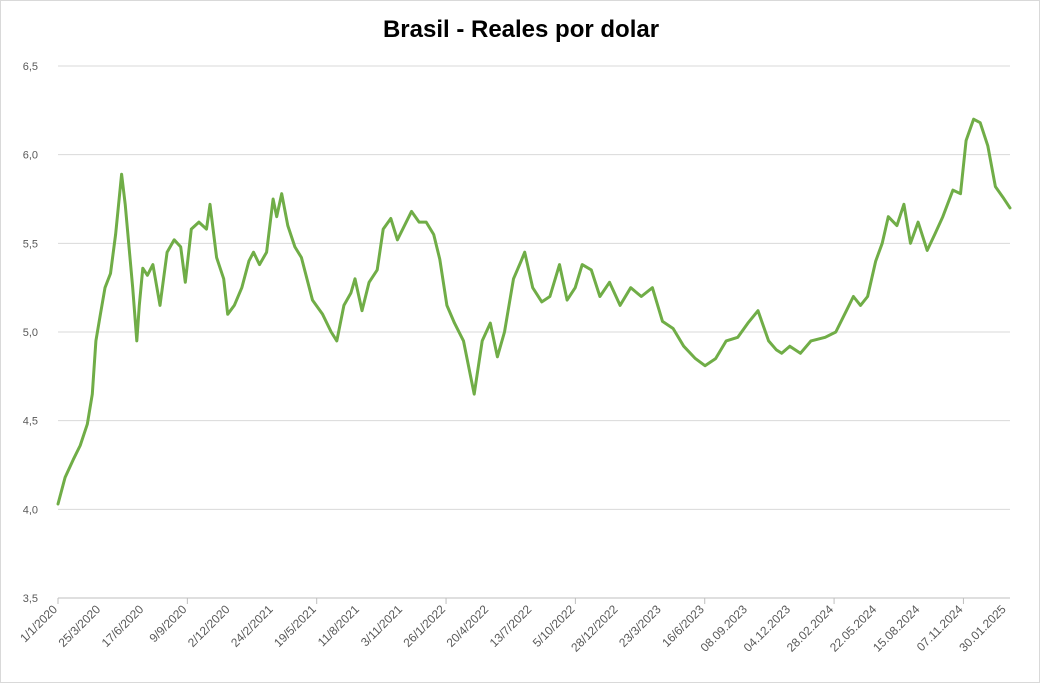 The image size is (1042, 685). What do you see at coordinates (209, 626) in the screenshot?
I see `x-tick-label: 2/12/2020` at bounding box center [209, 626].